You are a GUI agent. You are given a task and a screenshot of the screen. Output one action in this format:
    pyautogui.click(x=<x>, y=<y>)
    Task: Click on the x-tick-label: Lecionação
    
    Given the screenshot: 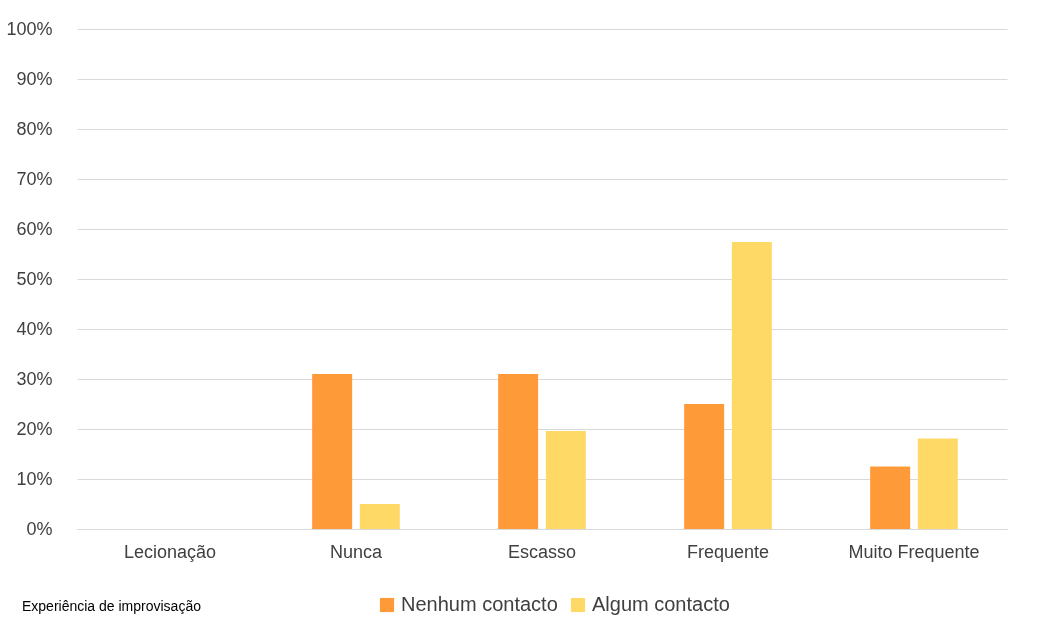 What is the action you would take?
    pyautogui.click(x=170, y=551)
    